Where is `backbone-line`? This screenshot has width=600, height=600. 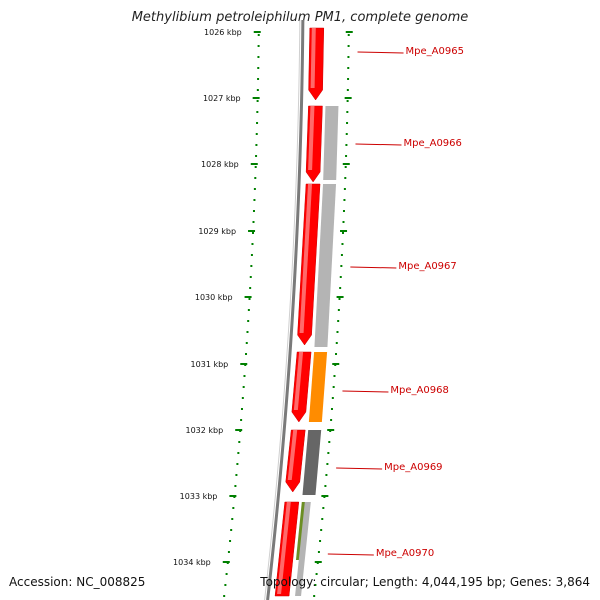
backbone-line is located at coordinates (285, 309).